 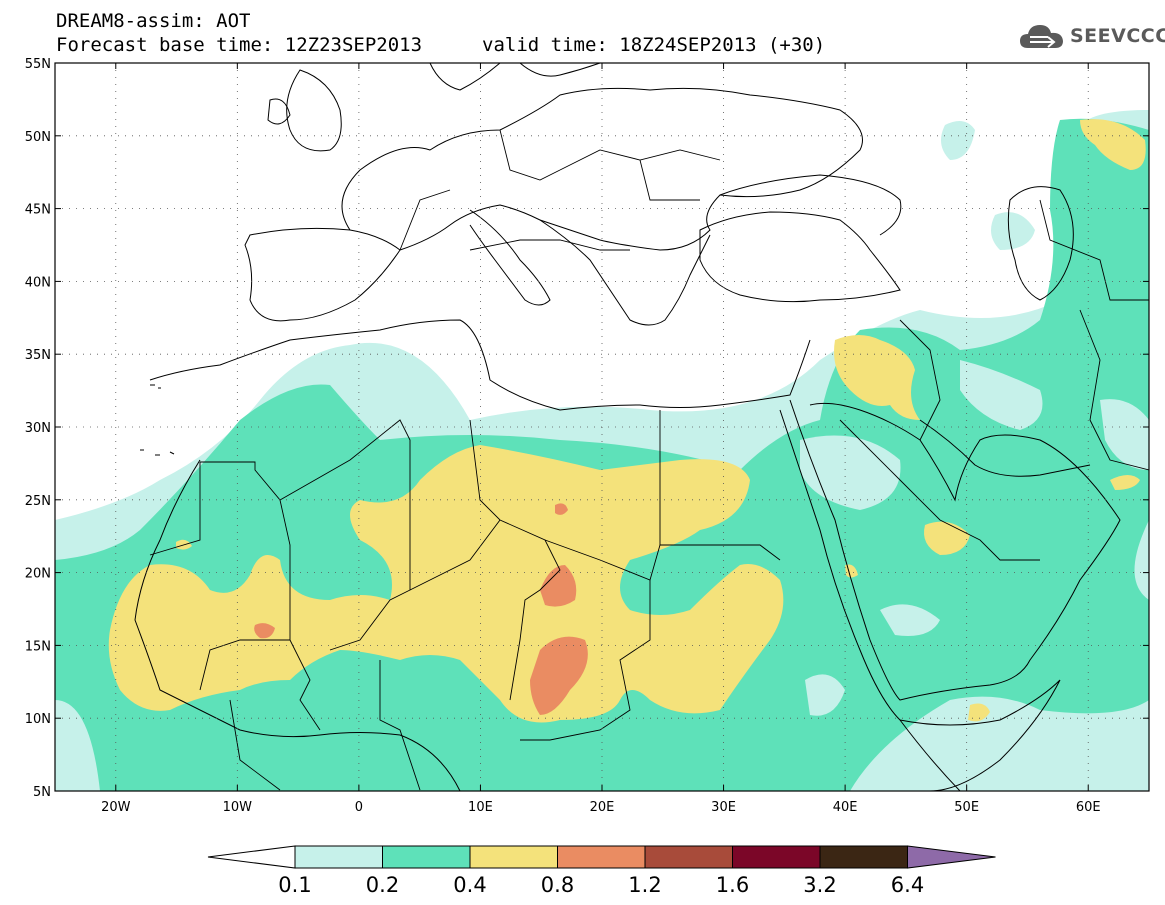 What do you see at coordinates (723, 807) in the screenshot?
I see `lon-label: 30E` at bounding box center [723, 807].